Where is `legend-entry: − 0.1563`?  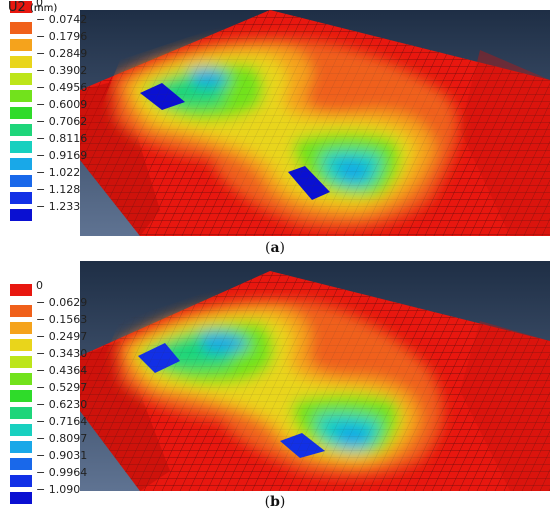
legend-entry: − 0.1563 is located at coordinates (80, 323).